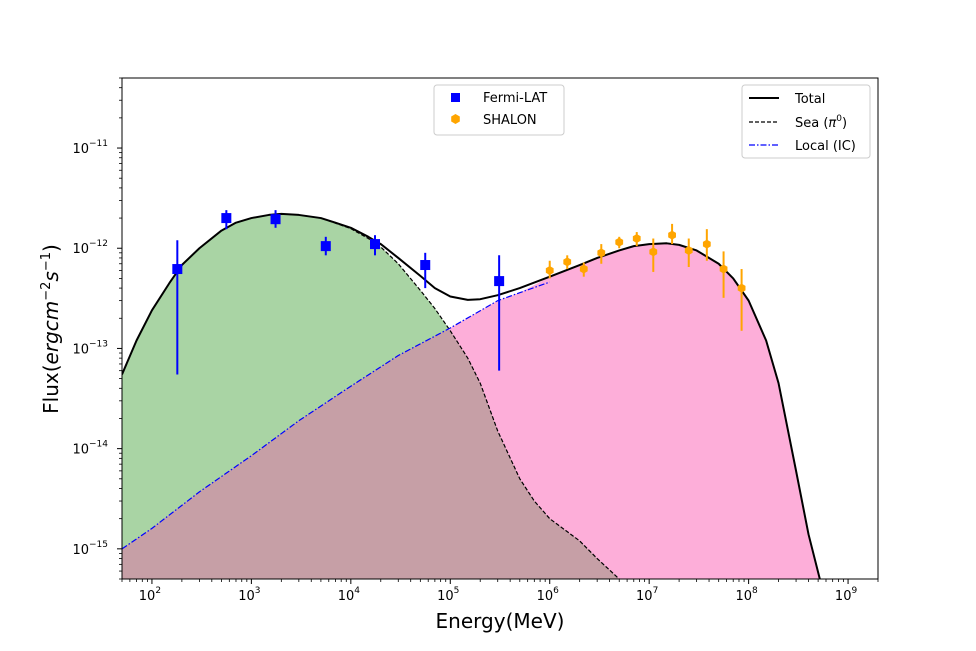 Image resolution: width=976 pixels, height=651 pixels. What do you see at coordinates (515, 98) in the screenshot?
I see `legend-fermi-label: Fermi-LAT` at bounding box center [515, 98].